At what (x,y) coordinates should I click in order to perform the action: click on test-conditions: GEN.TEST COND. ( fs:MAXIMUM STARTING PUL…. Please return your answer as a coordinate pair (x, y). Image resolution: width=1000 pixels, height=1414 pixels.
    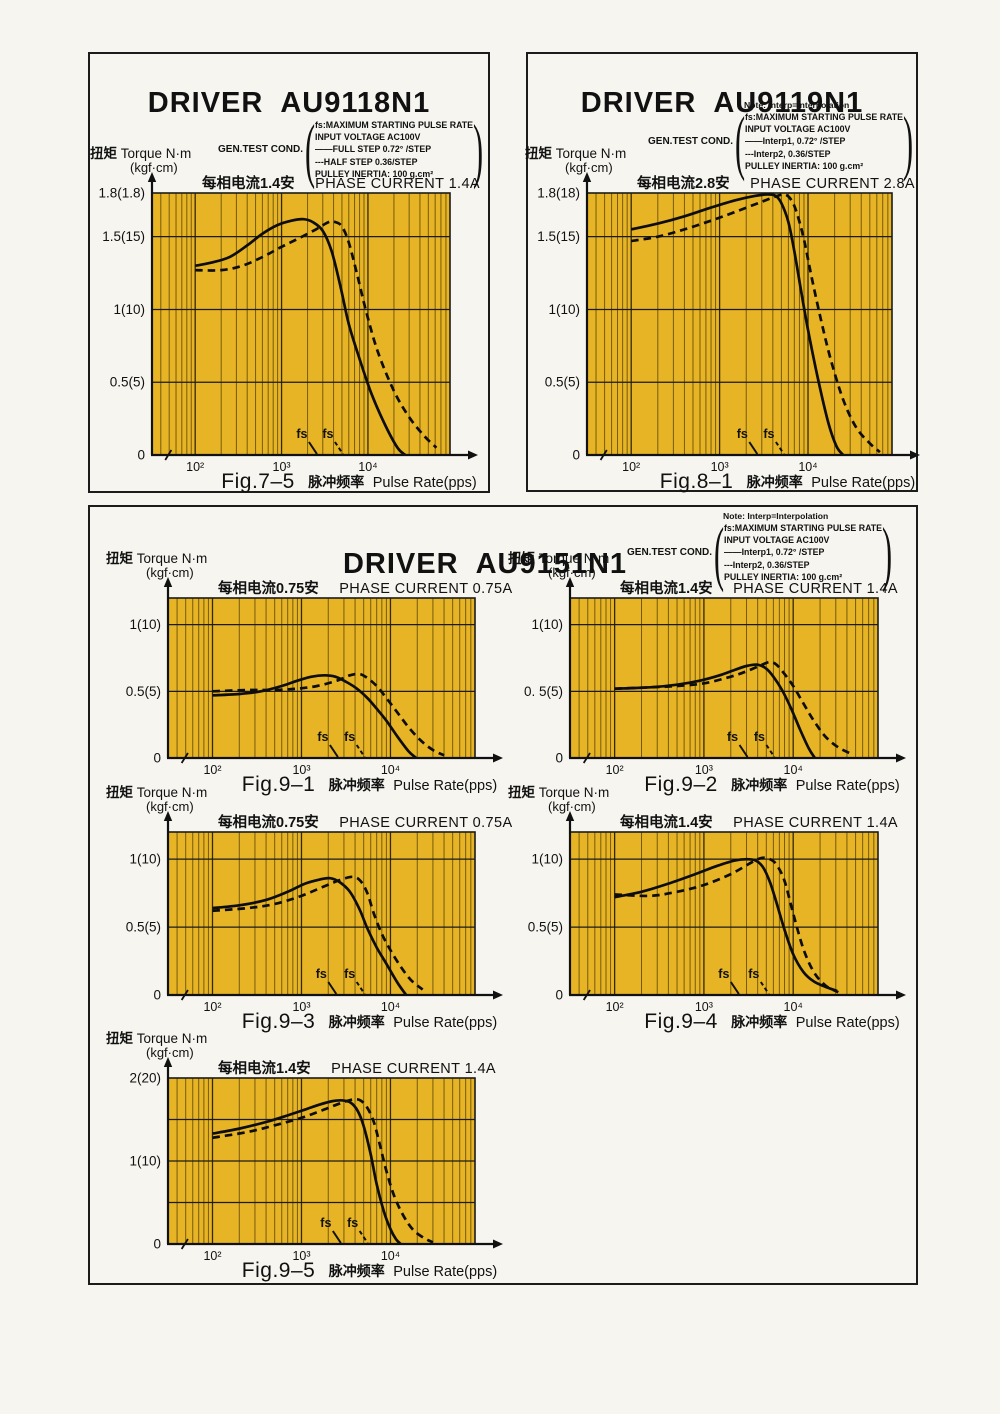
    Looking at the image, I should click on (351, 149).